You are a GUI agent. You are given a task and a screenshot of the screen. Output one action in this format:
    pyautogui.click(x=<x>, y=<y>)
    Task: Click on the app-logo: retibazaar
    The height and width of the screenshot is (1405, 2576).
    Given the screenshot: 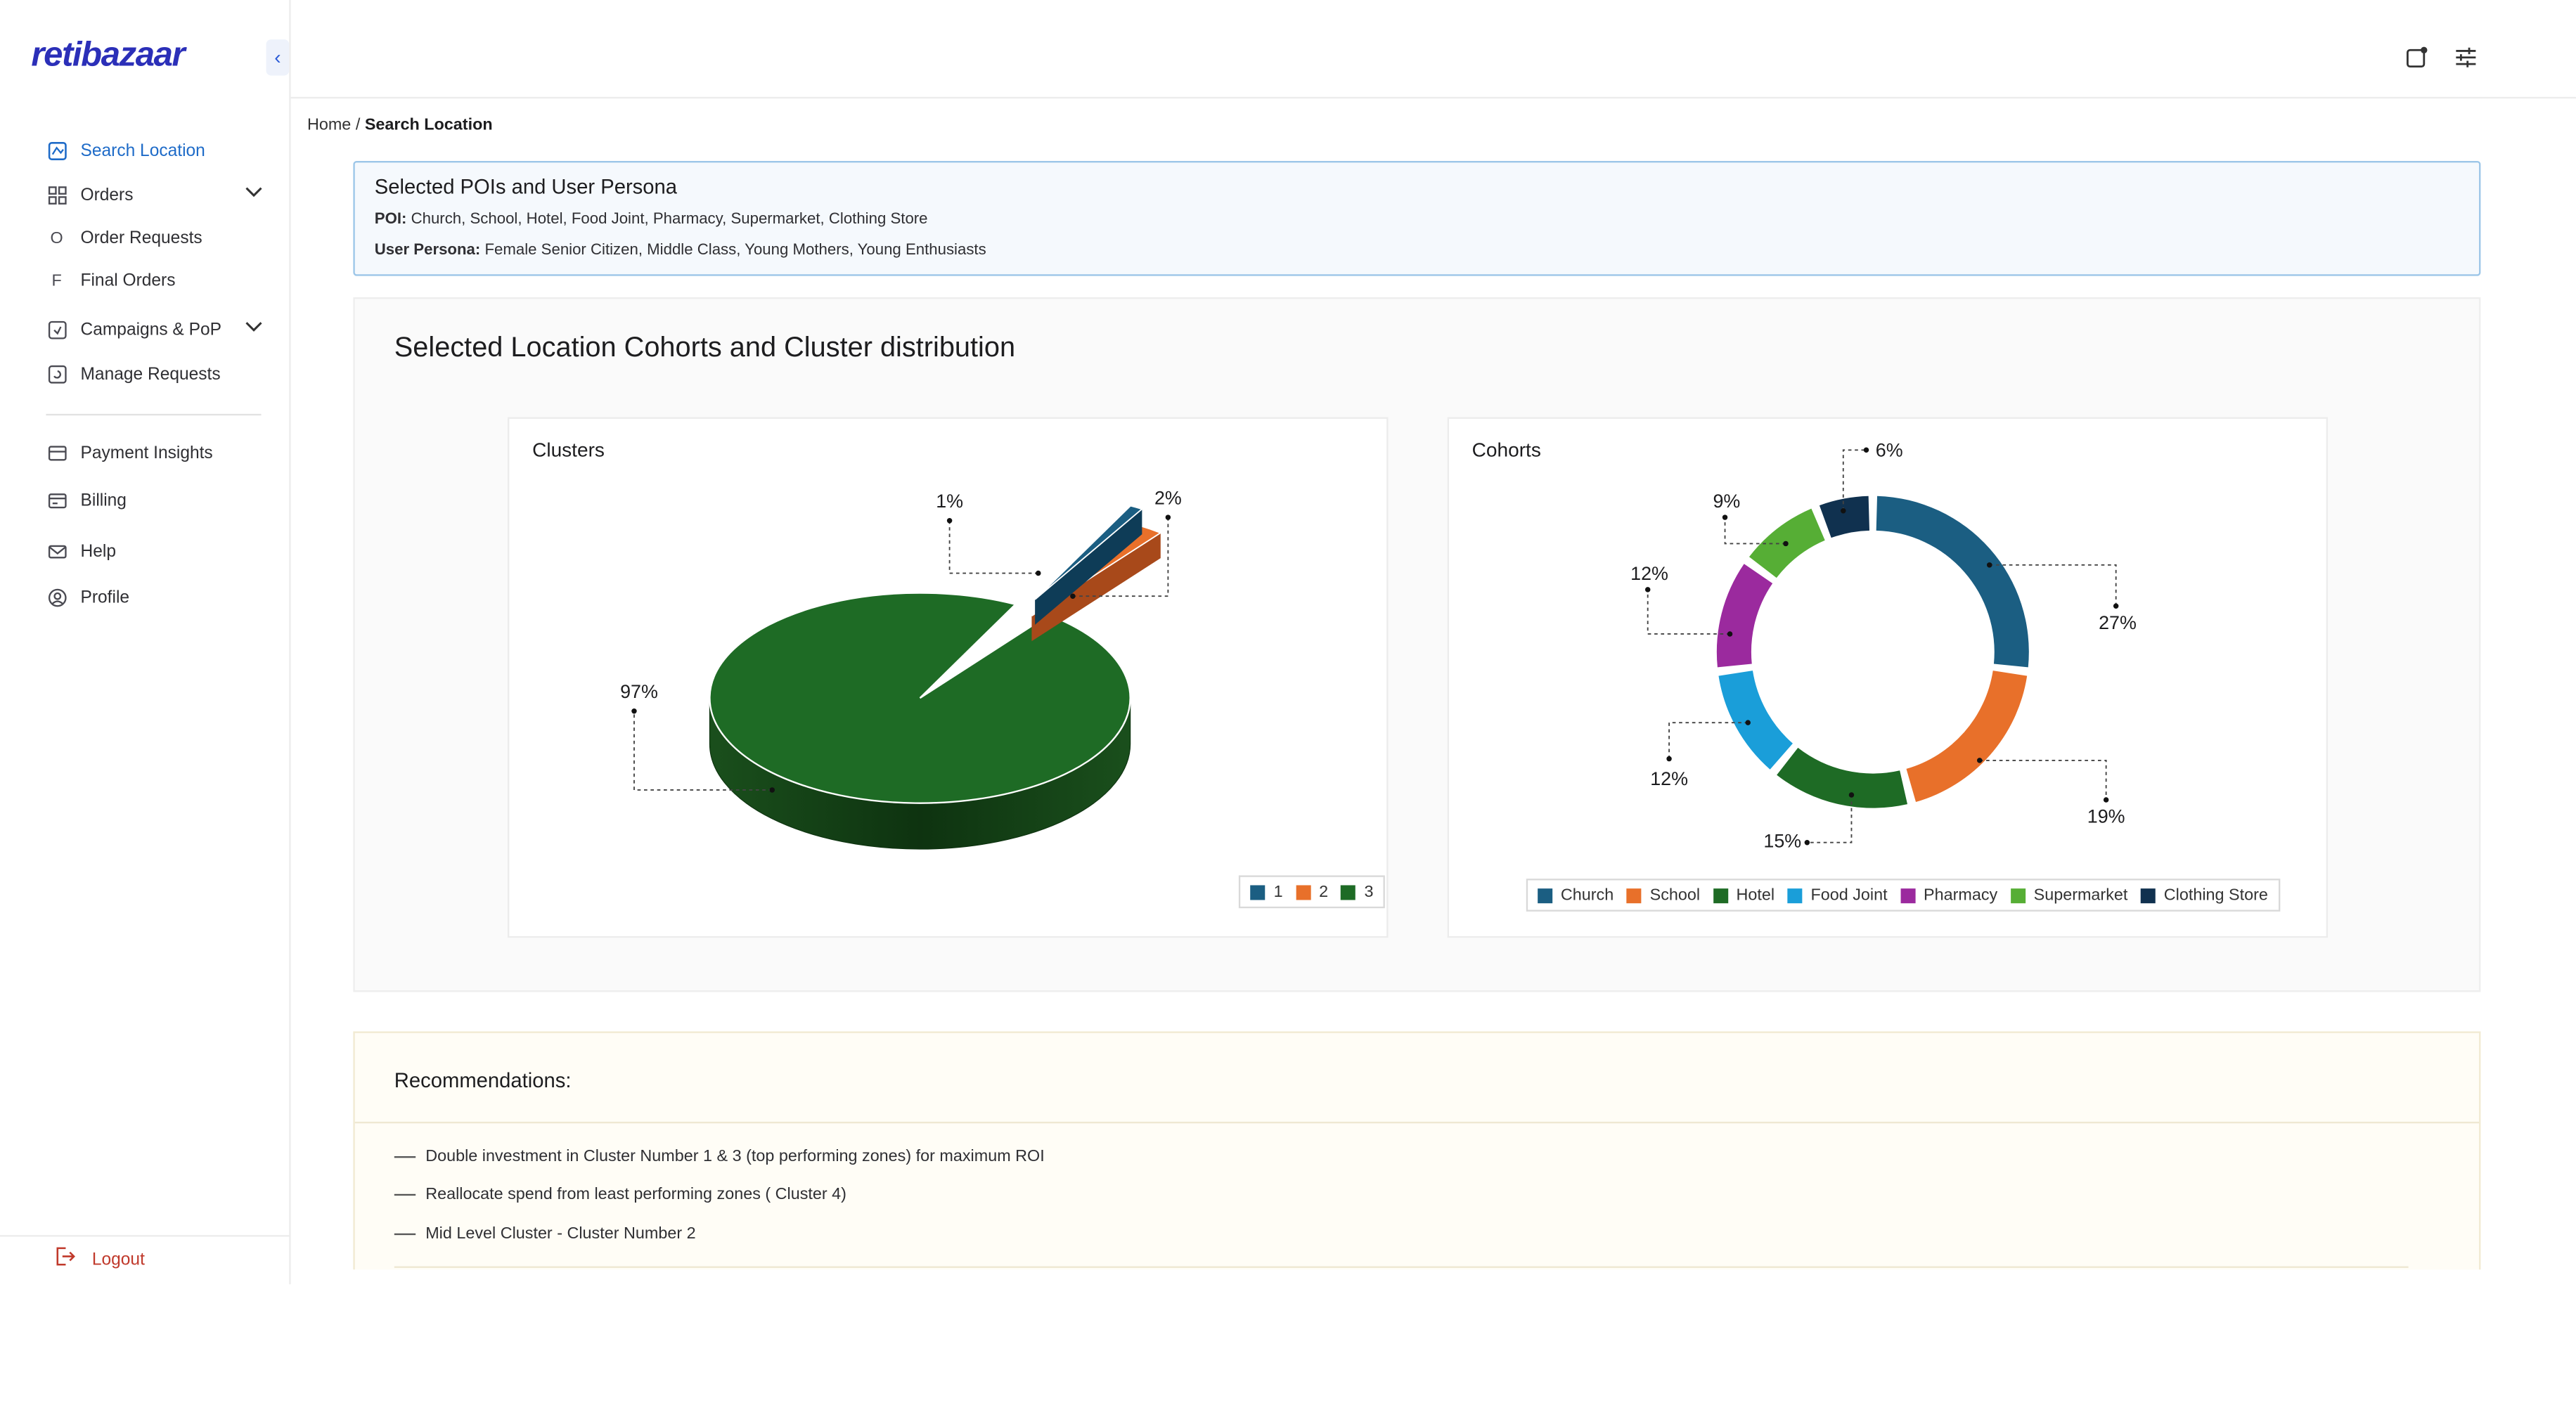 What is the action you would take?
    pyautogui.click(x=108, y=55)
    